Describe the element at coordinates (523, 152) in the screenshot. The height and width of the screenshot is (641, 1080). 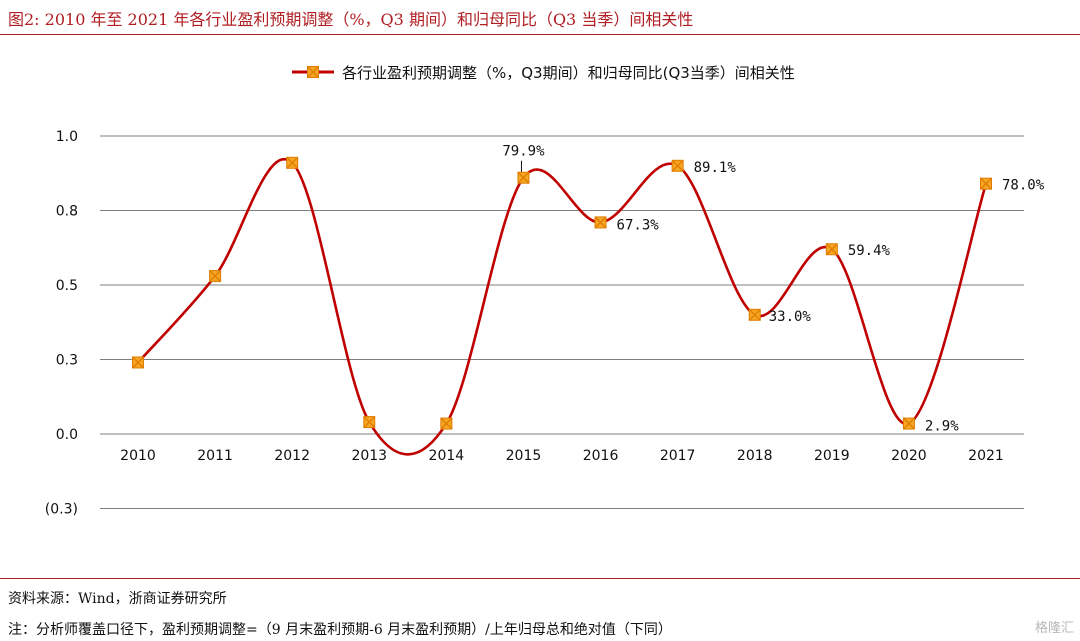
I see `data-label: 79.9%` at that location.